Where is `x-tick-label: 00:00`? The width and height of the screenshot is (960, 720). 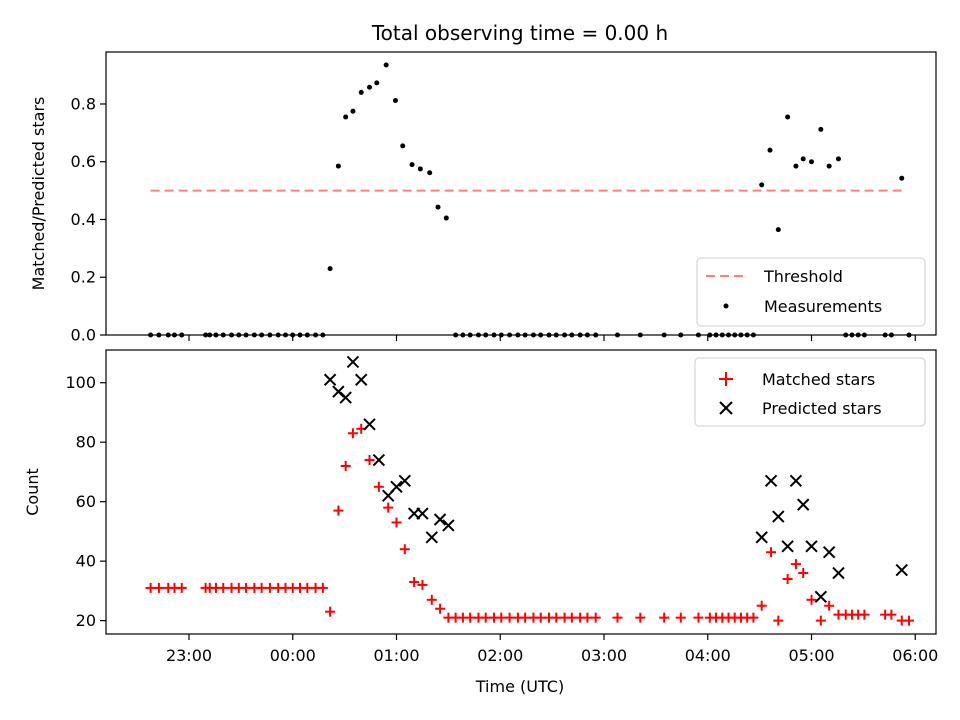
x-tick-label: 00:00 is located at coordinates (293, 655).